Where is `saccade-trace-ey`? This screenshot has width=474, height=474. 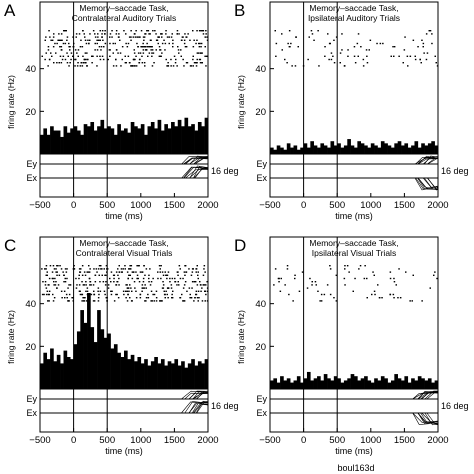
saccade-trace-ey is located at coordinates (430, 395).